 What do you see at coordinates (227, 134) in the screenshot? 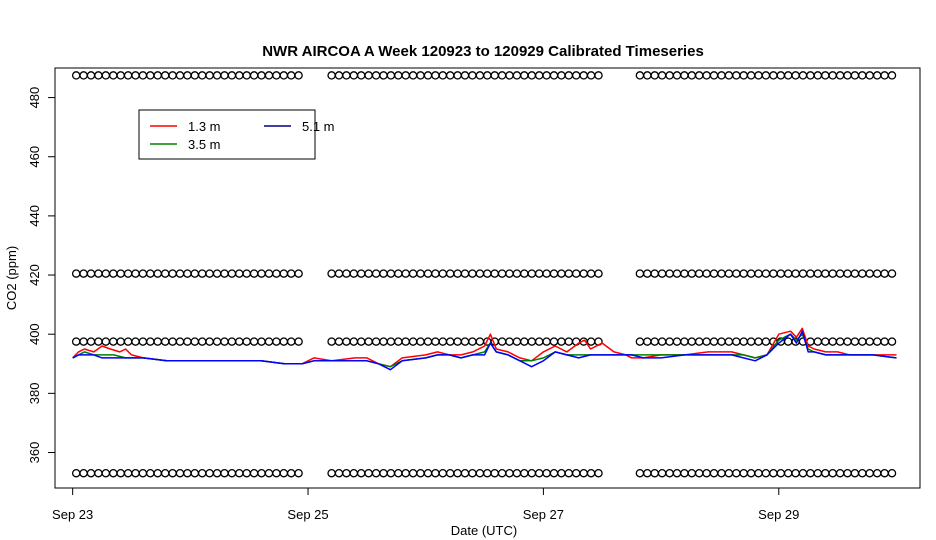
I see `legend-box` at bounding box center [227, 134].